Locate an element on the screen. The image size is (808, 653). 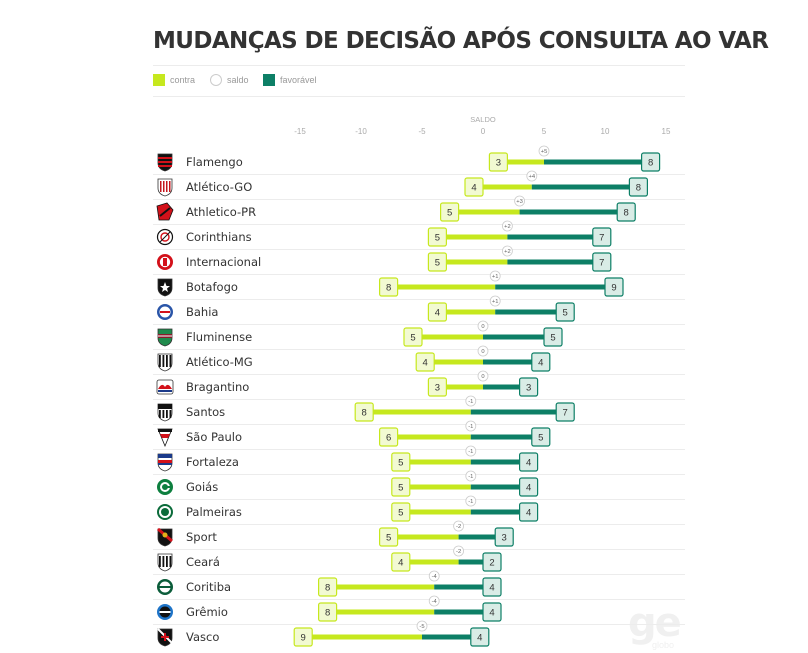
botafogo-crest-part is located at coordinates (165, 287).